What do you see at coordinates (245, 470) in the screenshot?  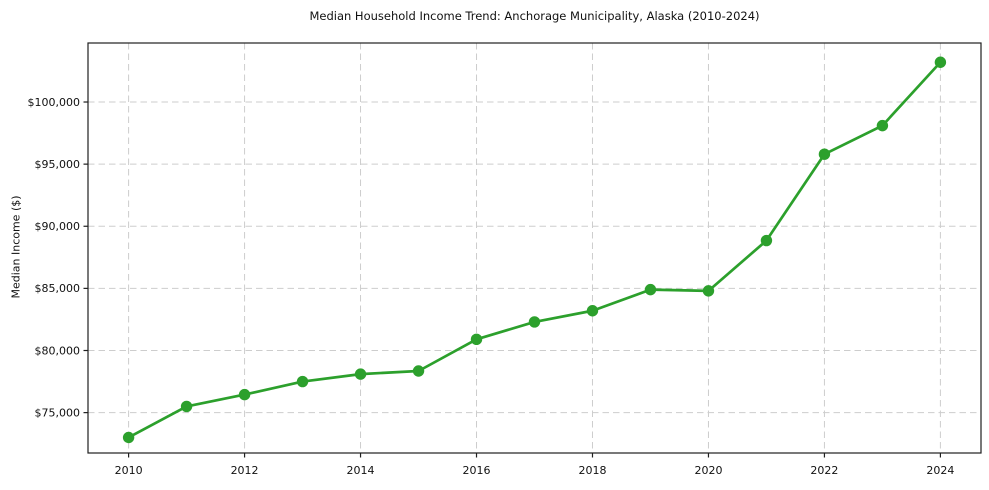 I see `x-tick-label: 2012` at bounding box center [245, 470].